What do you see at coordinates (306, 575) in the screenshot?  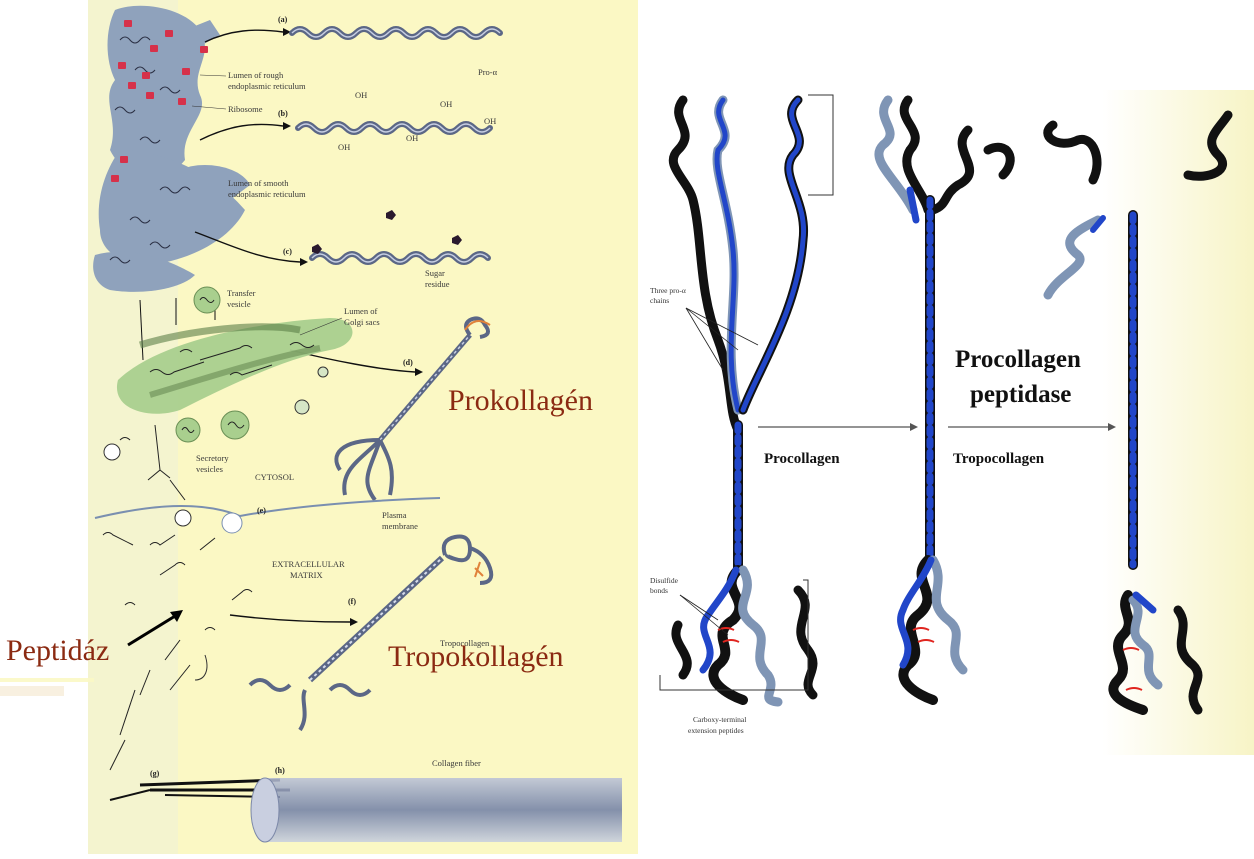 I see `extracellular-matrix-label-2: MATRIX` at bounding box center [306, 575].